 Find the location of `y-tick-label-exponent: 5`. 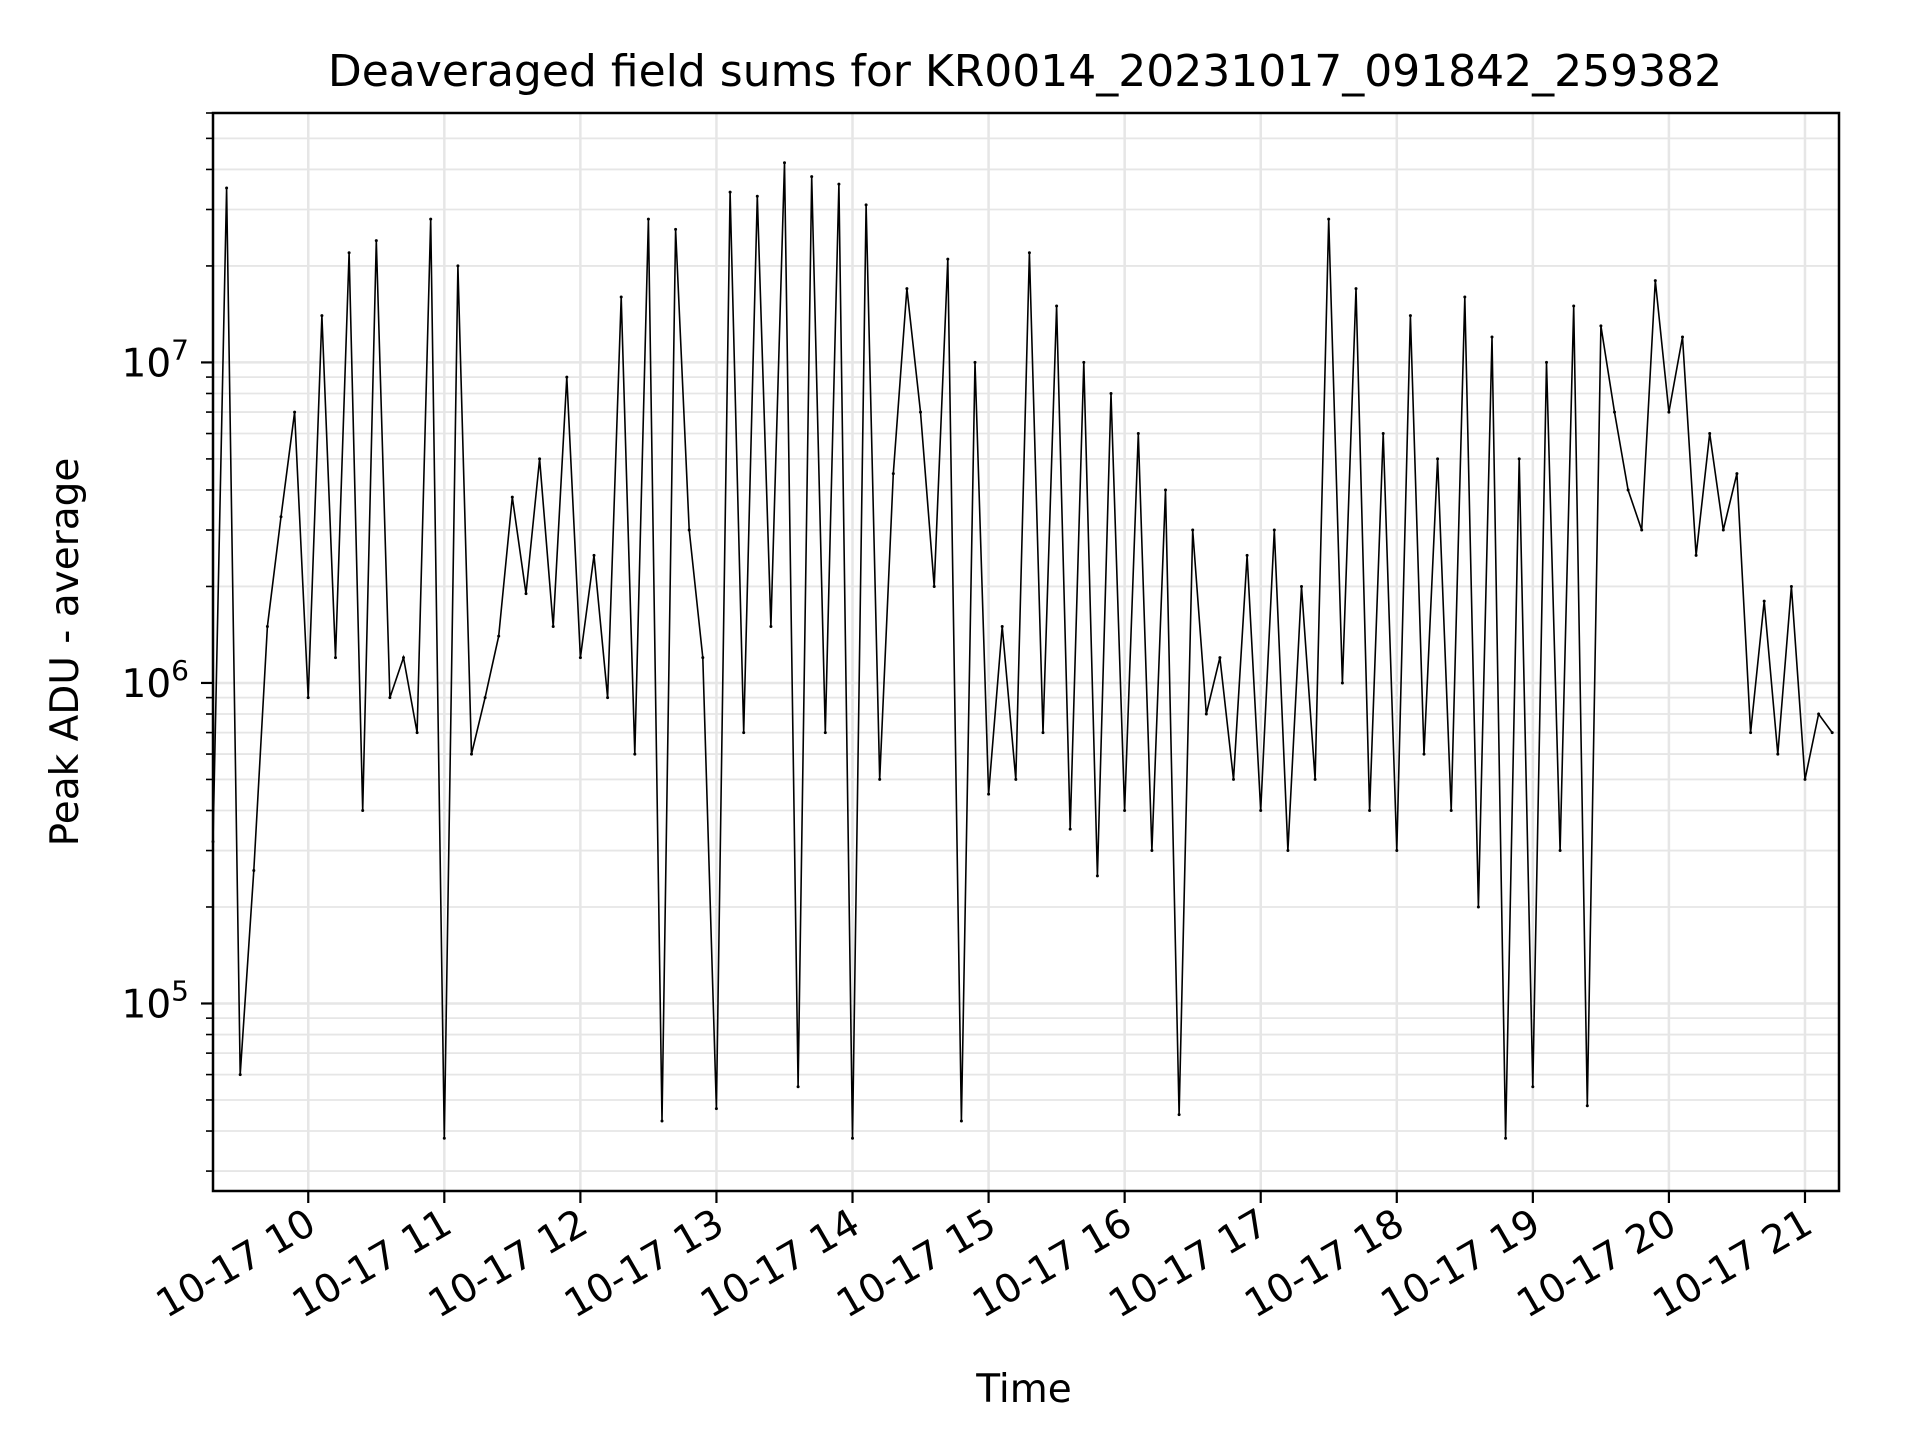

y-tick-label-exponent: 5 is located at coordinates (180, 990).